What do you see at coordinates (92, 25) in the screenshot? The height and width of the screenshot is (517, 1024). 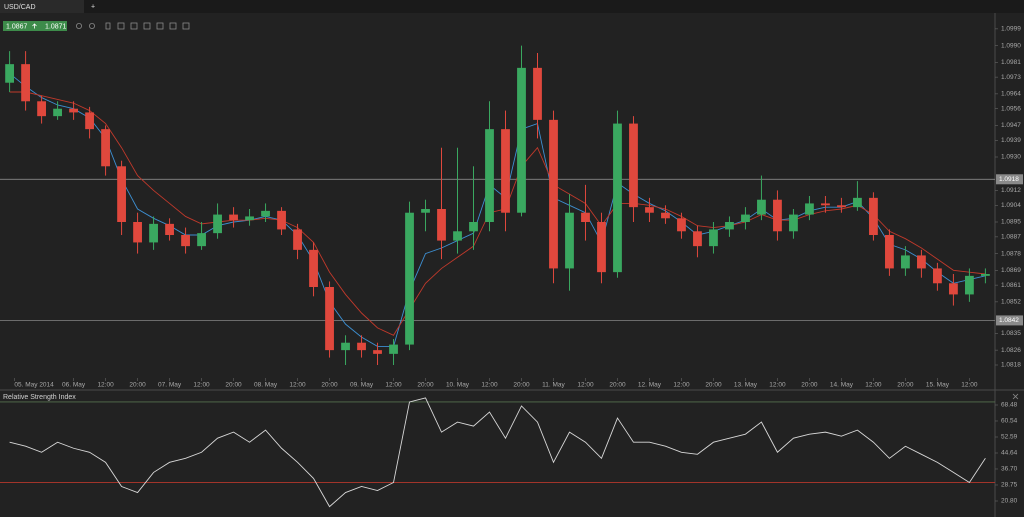 I see `zoom-out` at bounding box center [92, 25].